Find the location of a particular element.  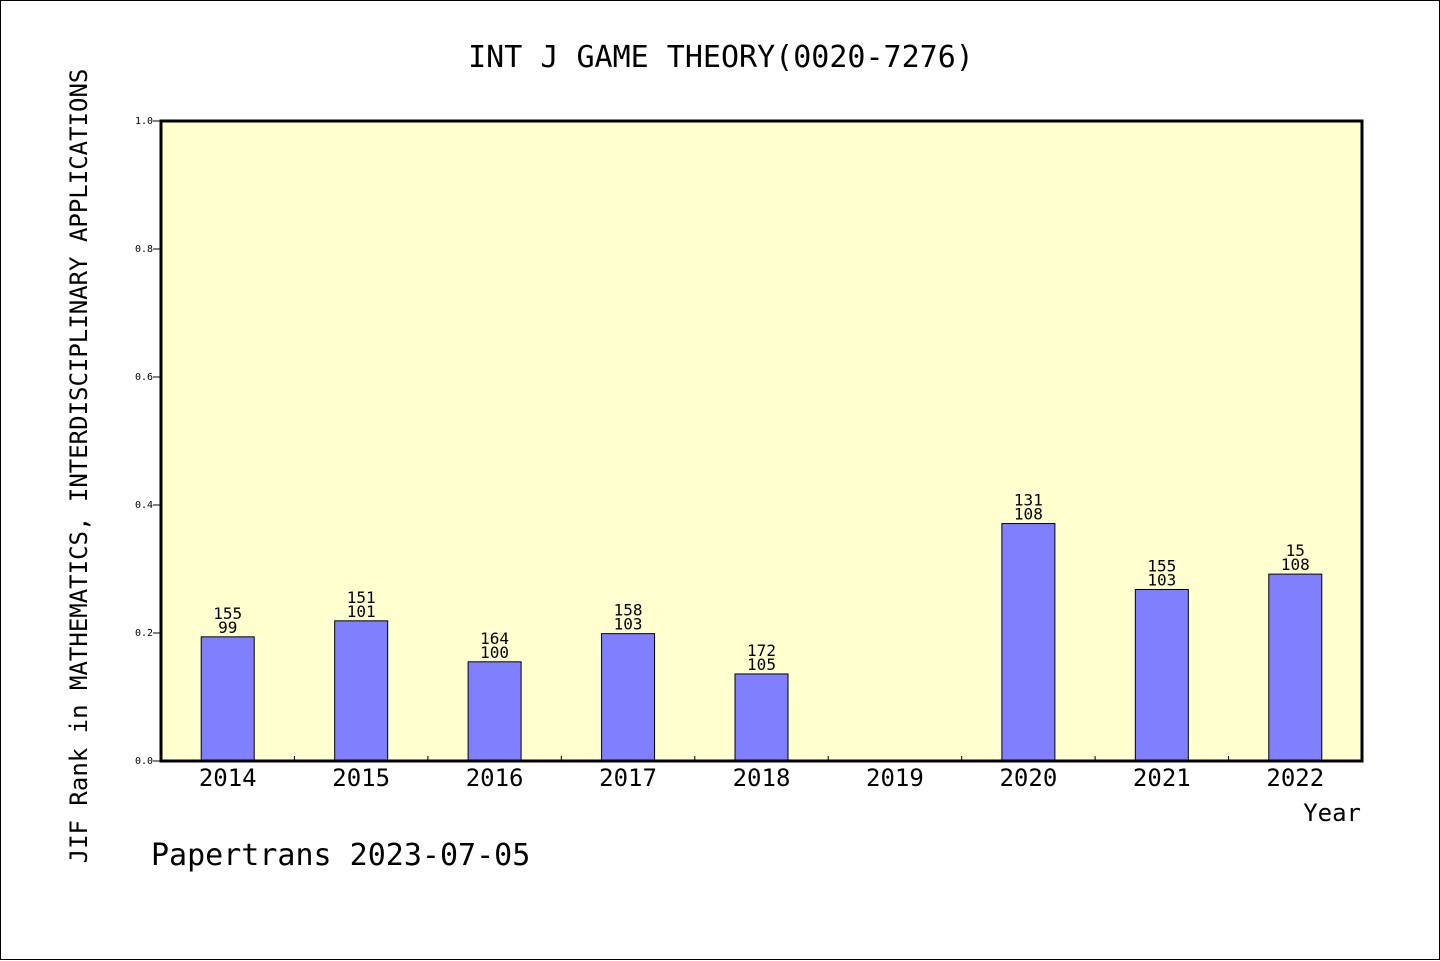

bar-2021 is located at coordinates (1161, 675).